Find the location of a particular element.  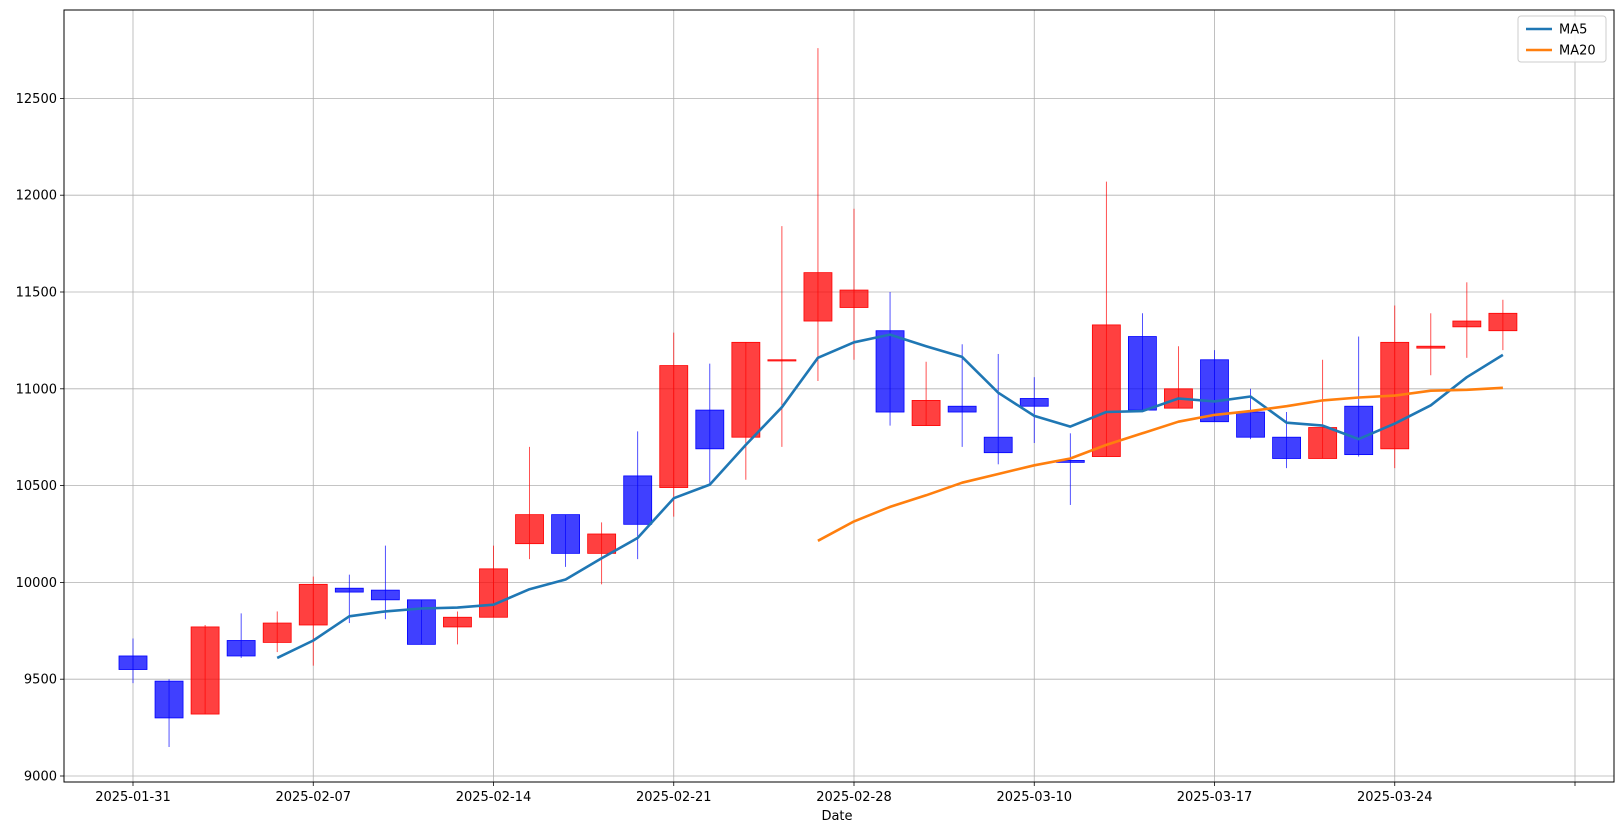

y-tick-label: 12000 is located at coordinates (36, 196).